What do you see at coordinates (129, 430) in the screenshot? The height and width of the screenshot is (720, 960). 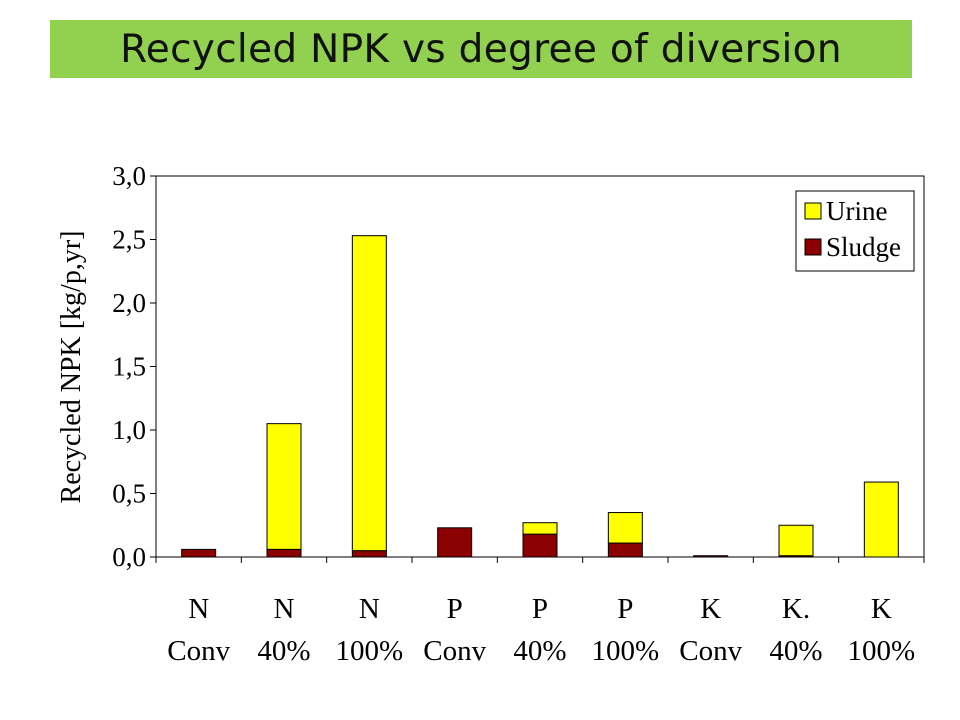 I see `y-tick-label: 1,0` at bounding box center [129, 430].